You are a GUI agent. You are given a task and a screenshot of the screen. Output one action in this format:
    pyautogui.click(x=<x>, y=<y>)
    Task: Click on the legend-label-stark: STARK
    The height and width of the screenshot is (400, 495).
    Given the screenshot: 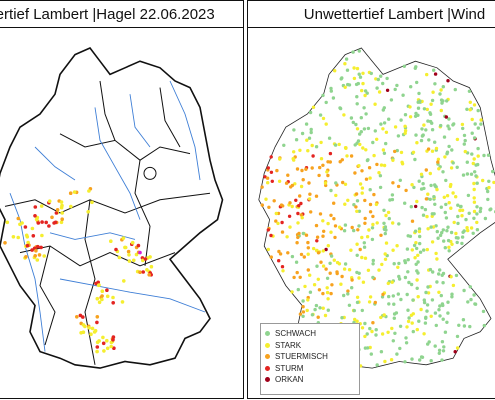 What is the action you would take?
    pyautogui.click(x=288, y=345)
    